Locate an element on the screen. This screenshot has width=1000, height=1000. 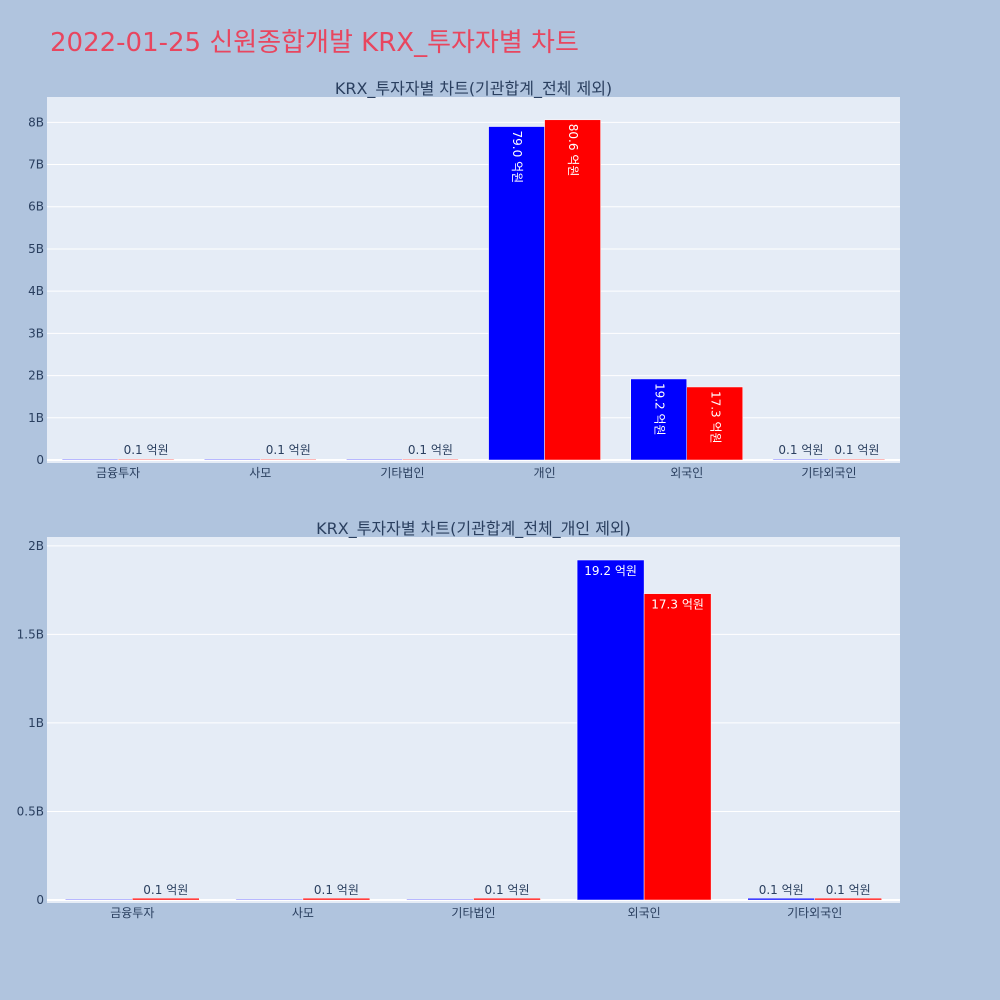
y-tick-label: 8B is located at coordinates (36, 122).